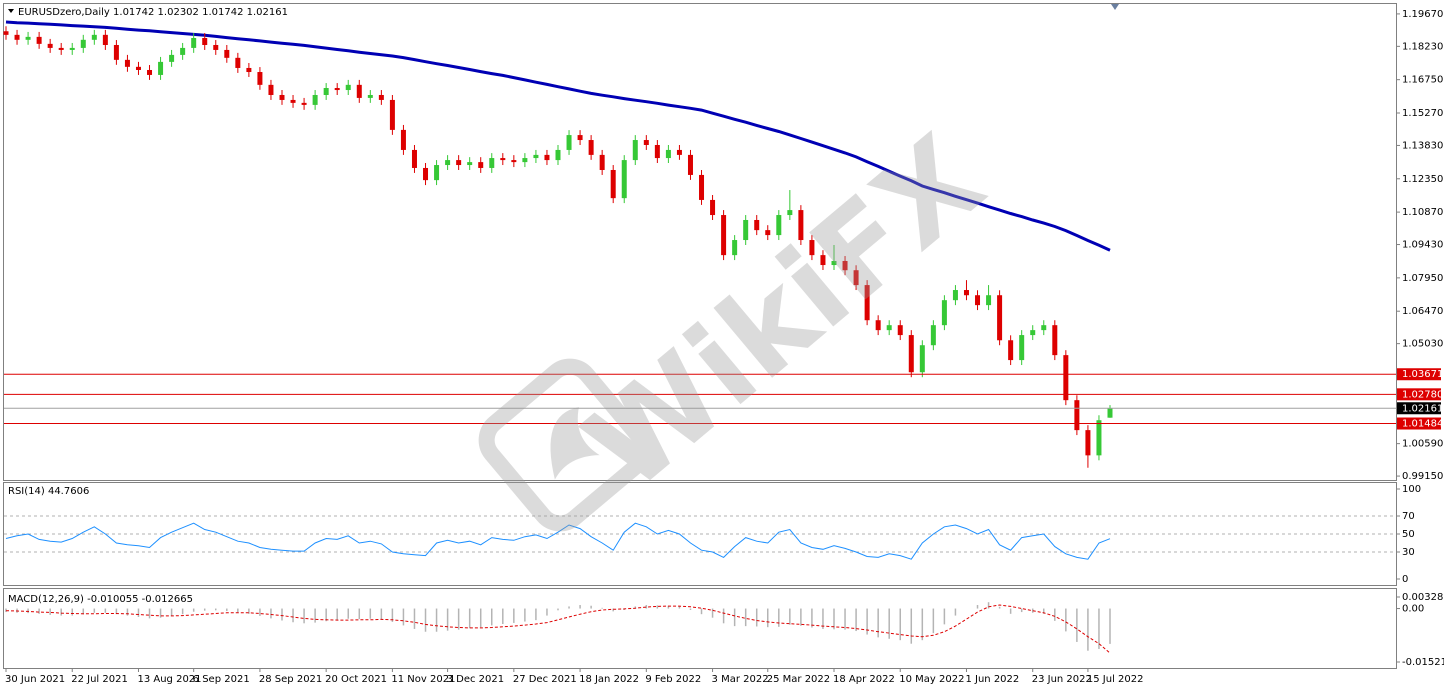 This screenshot has height=692, width=1444. What do you see at coordinates (609, 679) in the screenshot?
I see `x-tick-label: 18 Jan 2022` at bounding box center [609, 679].